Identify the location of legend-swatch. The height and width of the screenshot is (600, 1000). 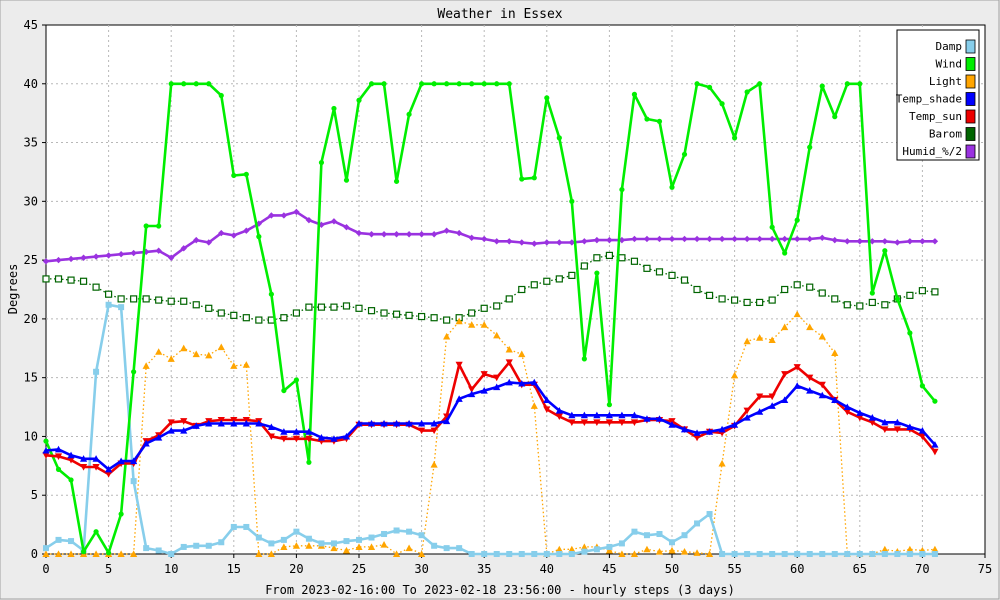
(970, 116).